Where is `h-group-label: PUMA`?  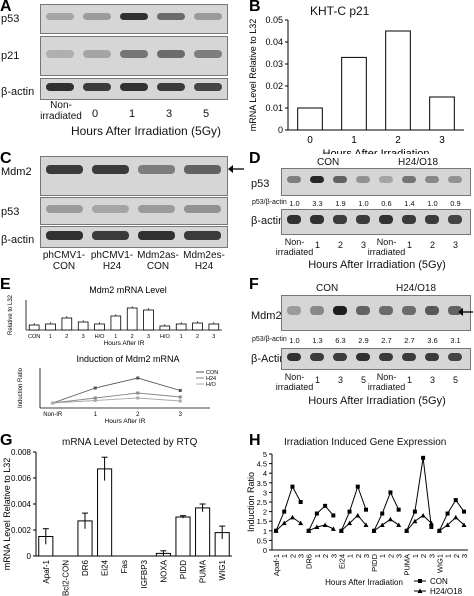 h-group-label: PUMA is located at coordinates (407, 565).